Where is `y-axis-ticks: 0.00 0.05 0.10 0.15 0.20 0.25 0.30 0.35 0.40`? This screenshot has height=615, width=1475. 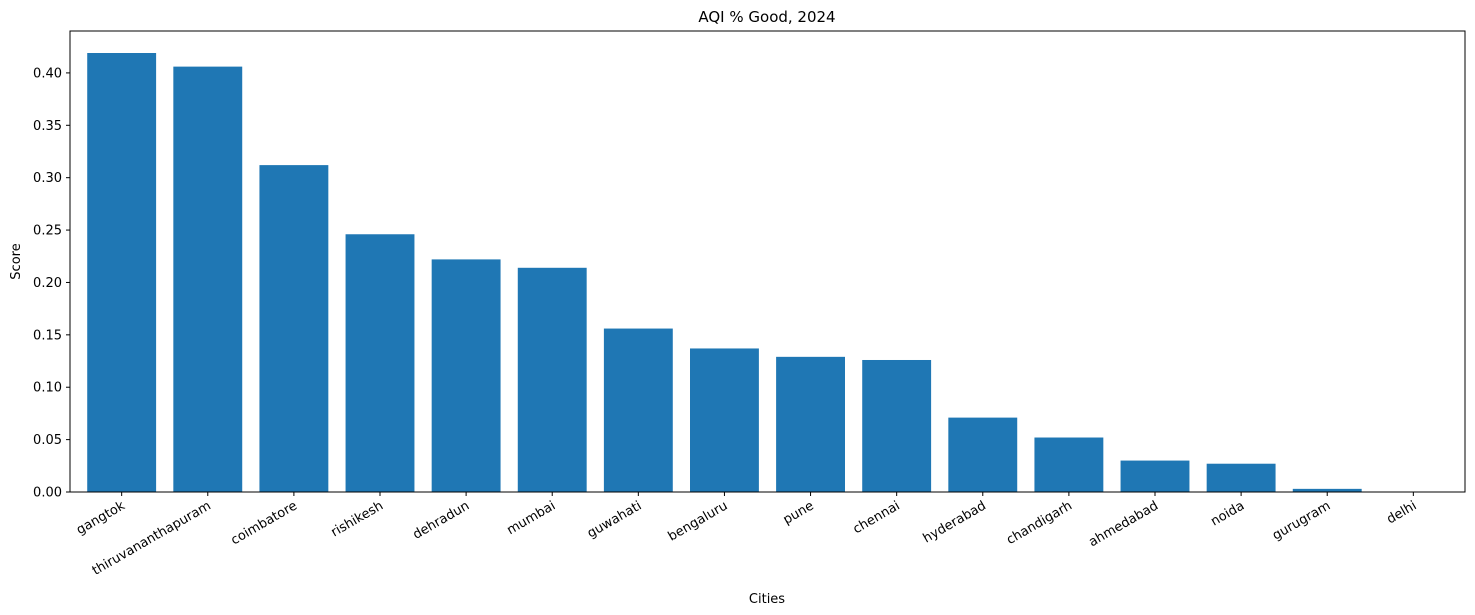
y-axis-ticks: 0.00 0.05 0.10 0.15 0.20 0.25 0.30 0.35 0.40 is located at coordinates (51, 283).